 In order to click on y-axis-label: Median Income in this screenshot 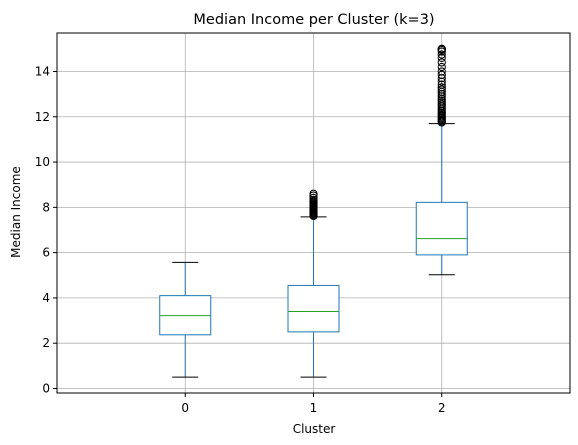, I will do `click(16, 212)`.